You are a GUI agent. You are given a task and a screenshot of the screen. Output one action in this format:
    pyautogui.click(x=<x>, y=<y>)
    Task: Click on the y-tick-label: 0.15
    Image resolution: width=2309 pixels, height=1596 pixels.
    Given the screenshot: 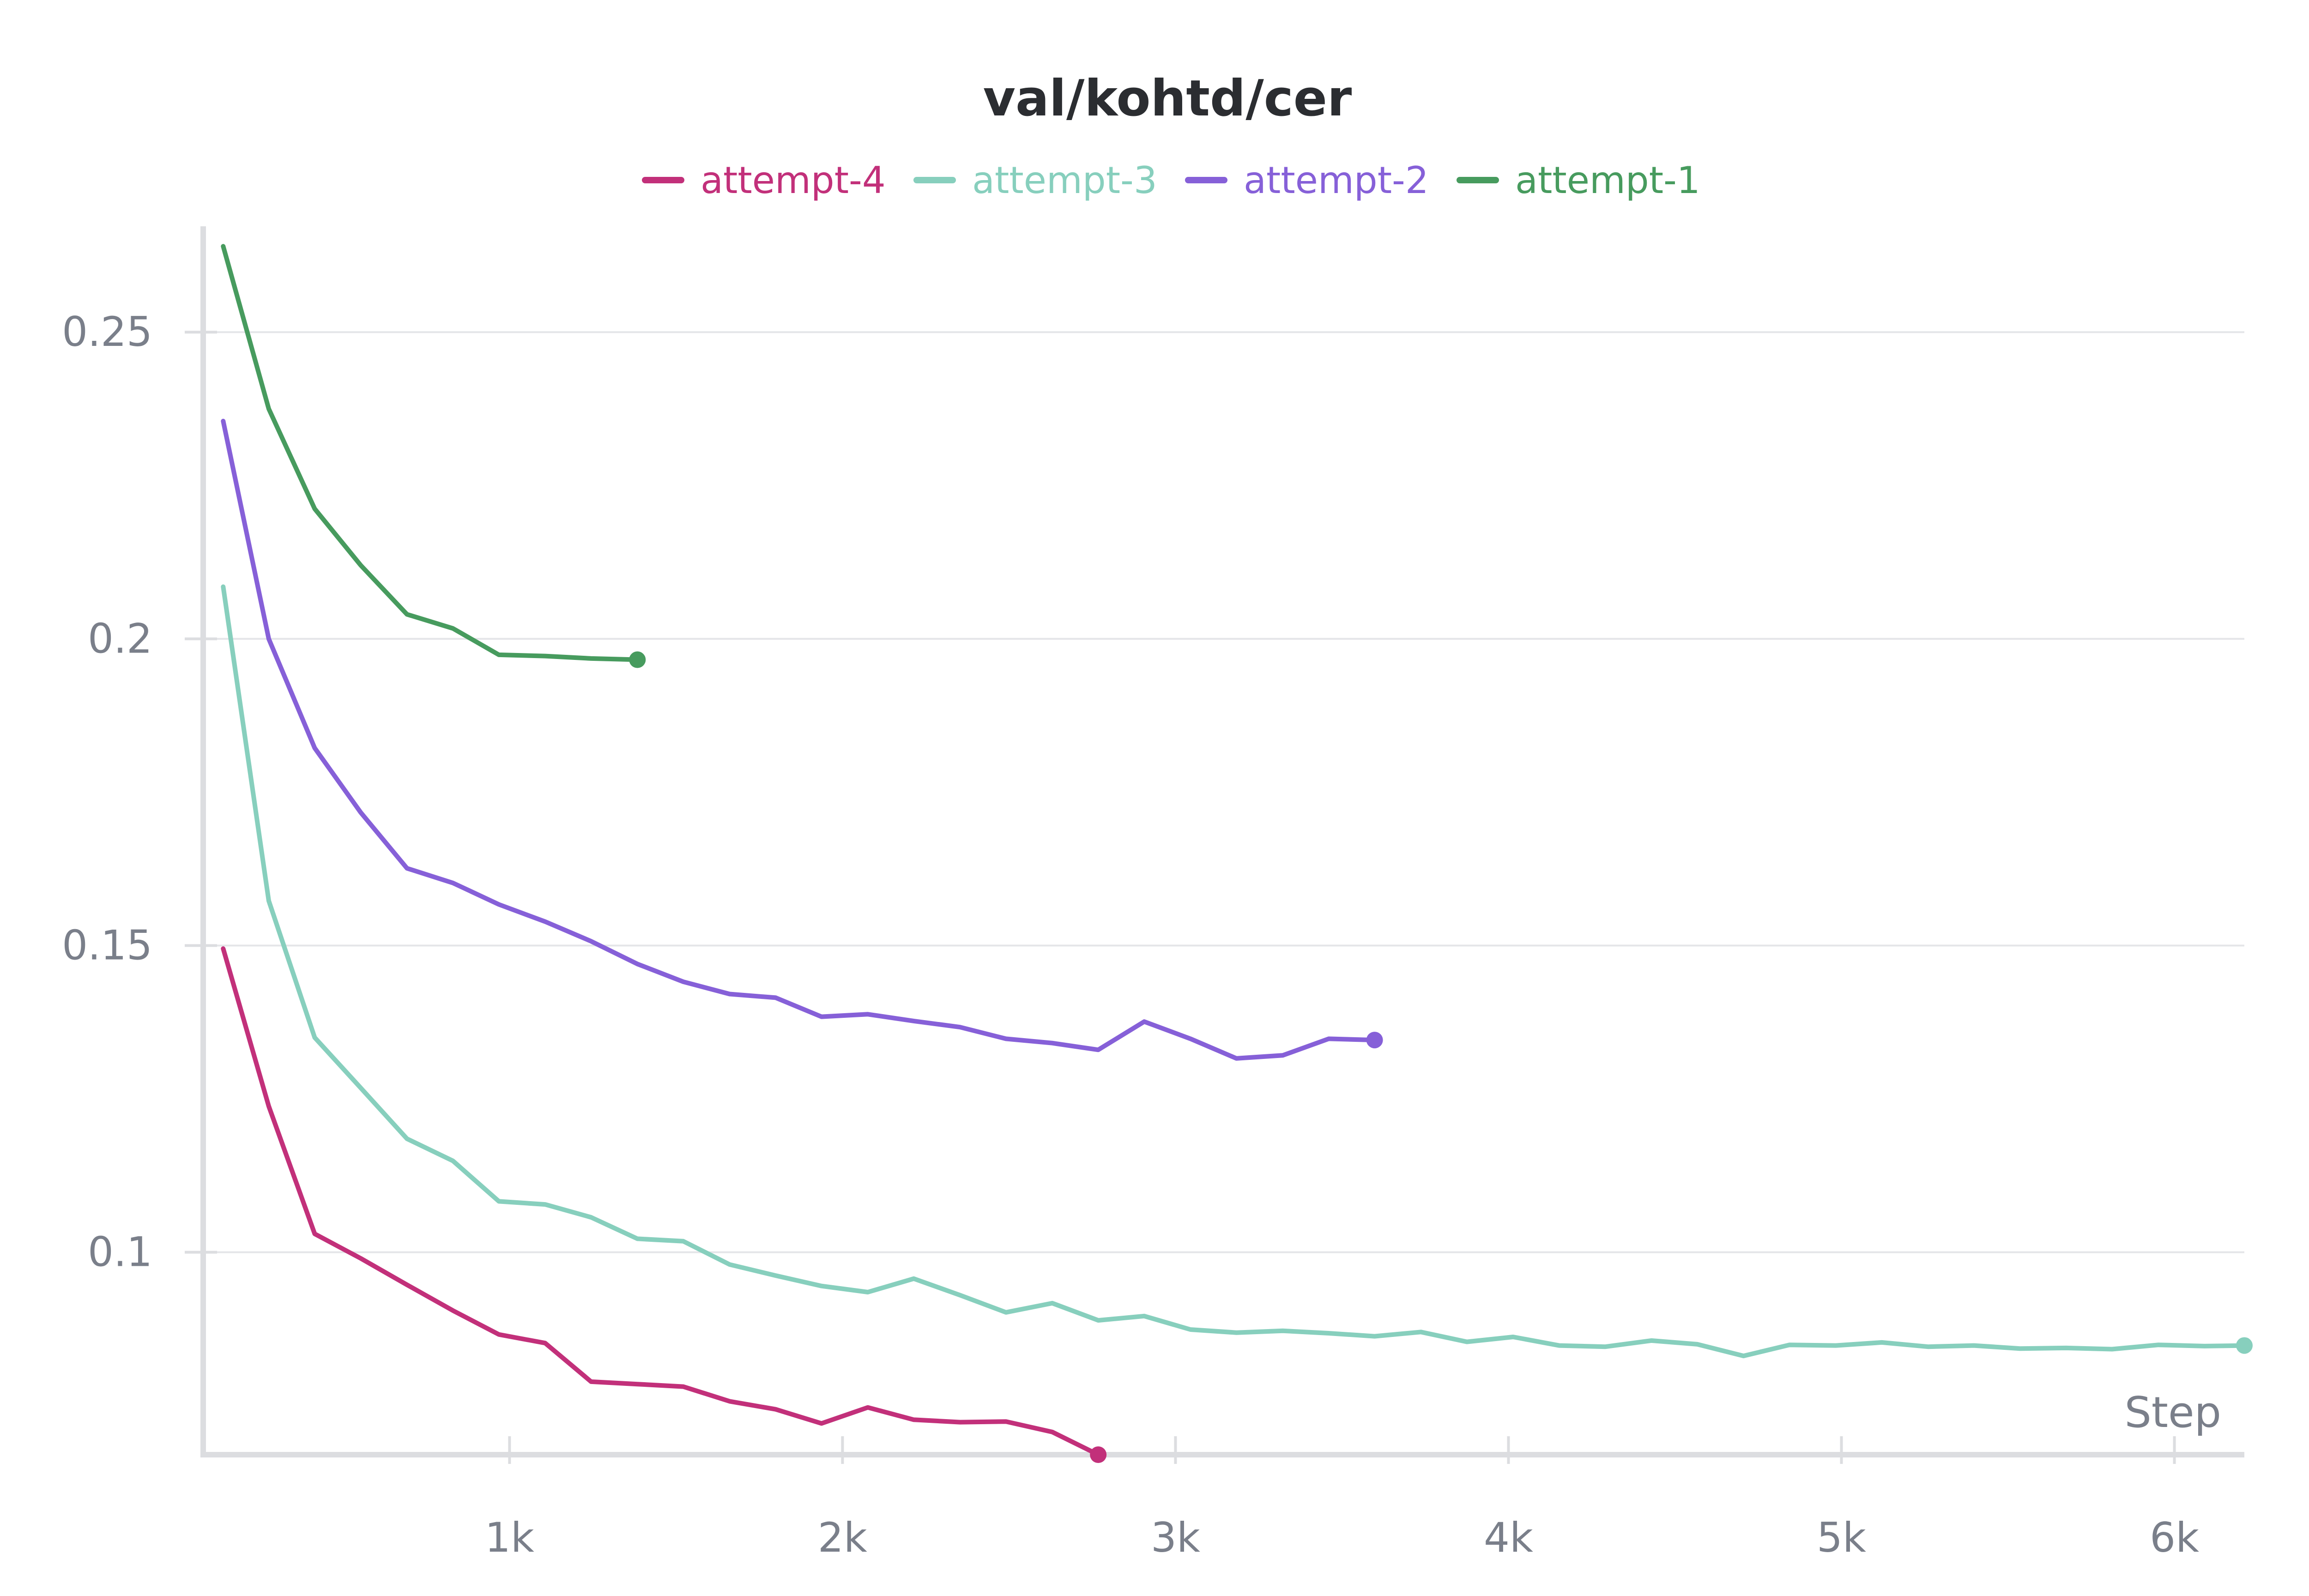 What is the action you would take?
    pyautogui.click(x=107, y=945)
    